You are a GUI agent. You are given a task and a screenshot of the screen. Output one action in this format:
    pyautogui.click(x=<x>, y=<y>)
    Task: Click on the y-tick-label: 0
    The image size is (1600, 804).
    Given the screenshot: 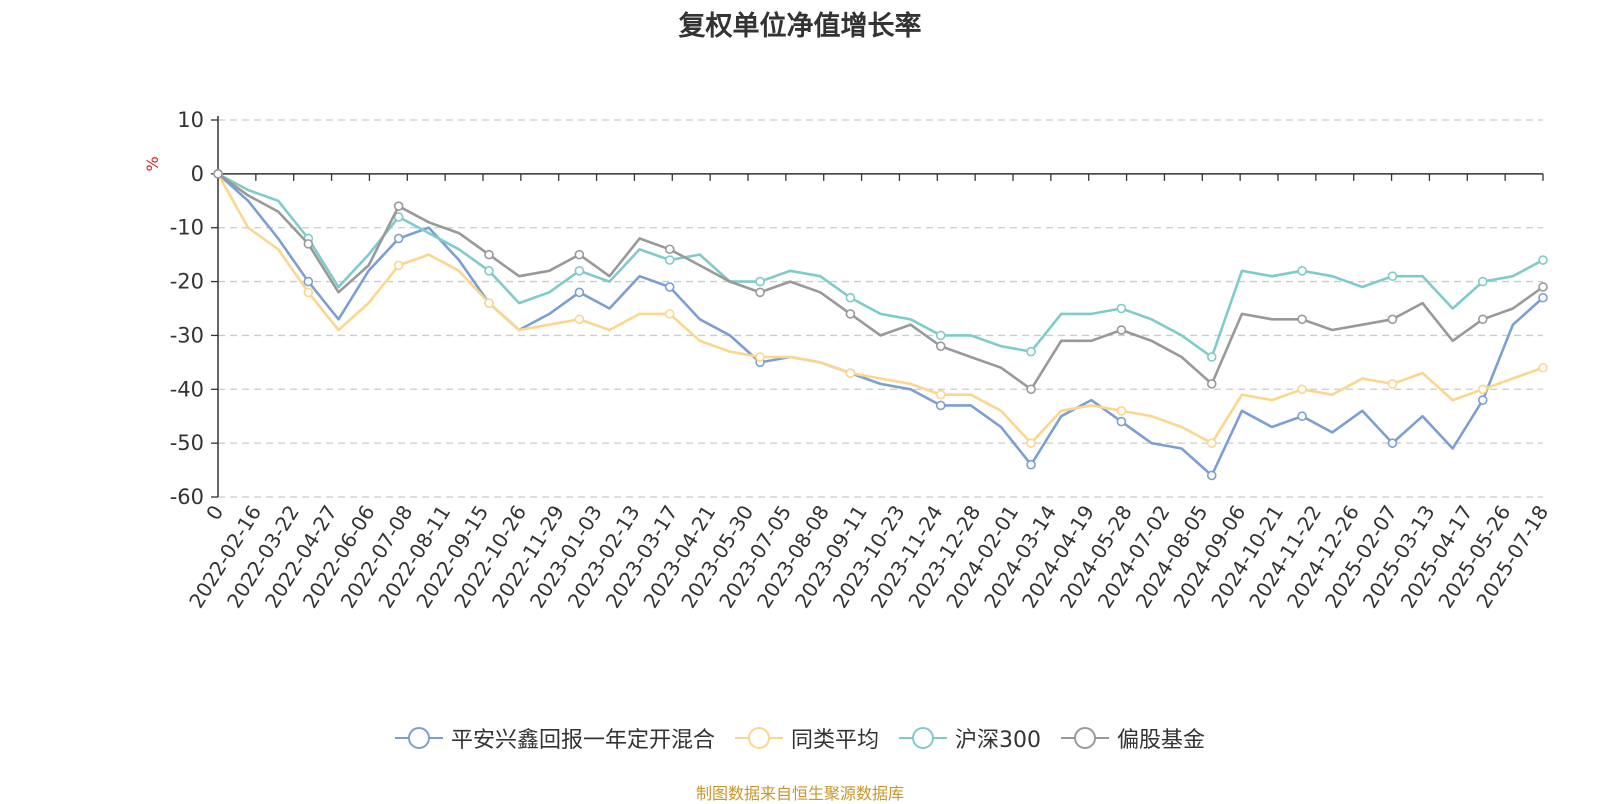 What is the action you would take?
    pyautogui.click(x=197, y=174)
    